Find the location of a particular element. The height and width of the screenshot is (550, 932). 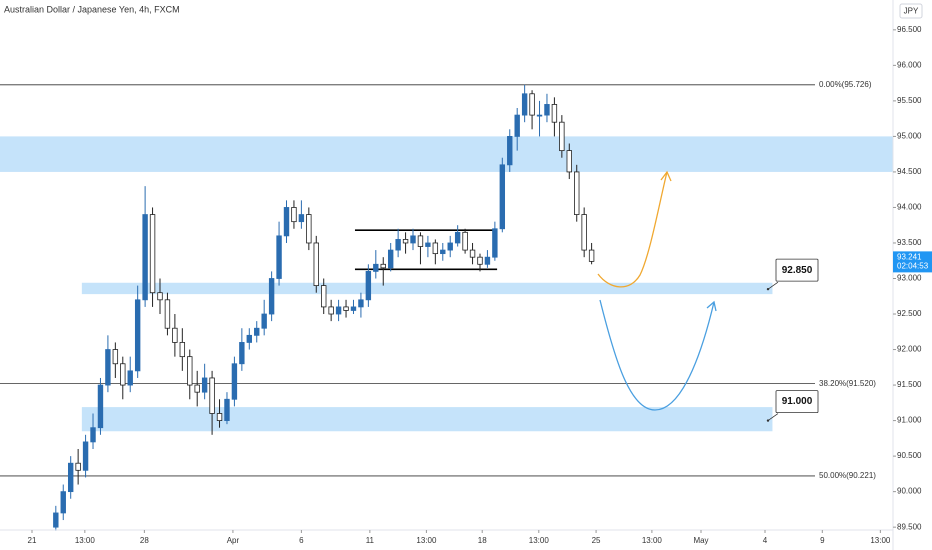

y-tick-label: 95.000 is located at coordinates (909, 136).